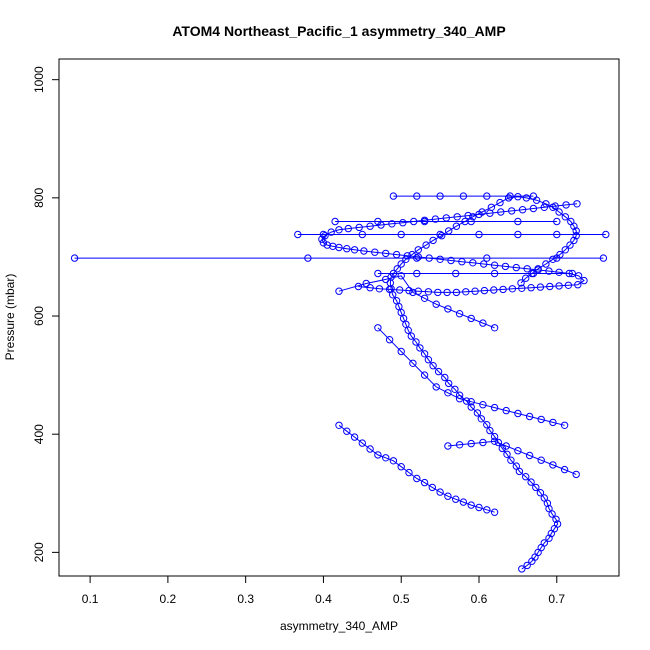 The image size is (650, 650). I want to click on x-axis: 0.1 0.2 0.3 0.4 0.5 0.6 0.7, so click(323, 590).